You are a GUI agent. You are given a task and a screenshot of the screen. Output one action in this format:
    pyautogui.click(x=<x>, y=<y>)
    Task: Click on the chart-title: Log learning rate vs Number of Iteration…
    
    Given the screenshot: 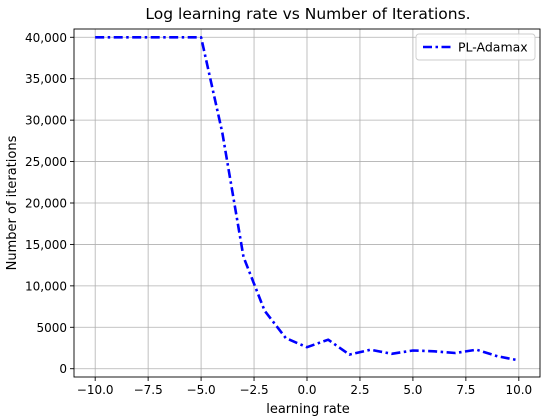 What is the action you would take?
    pyautogui.click(x=307, y=14)
    